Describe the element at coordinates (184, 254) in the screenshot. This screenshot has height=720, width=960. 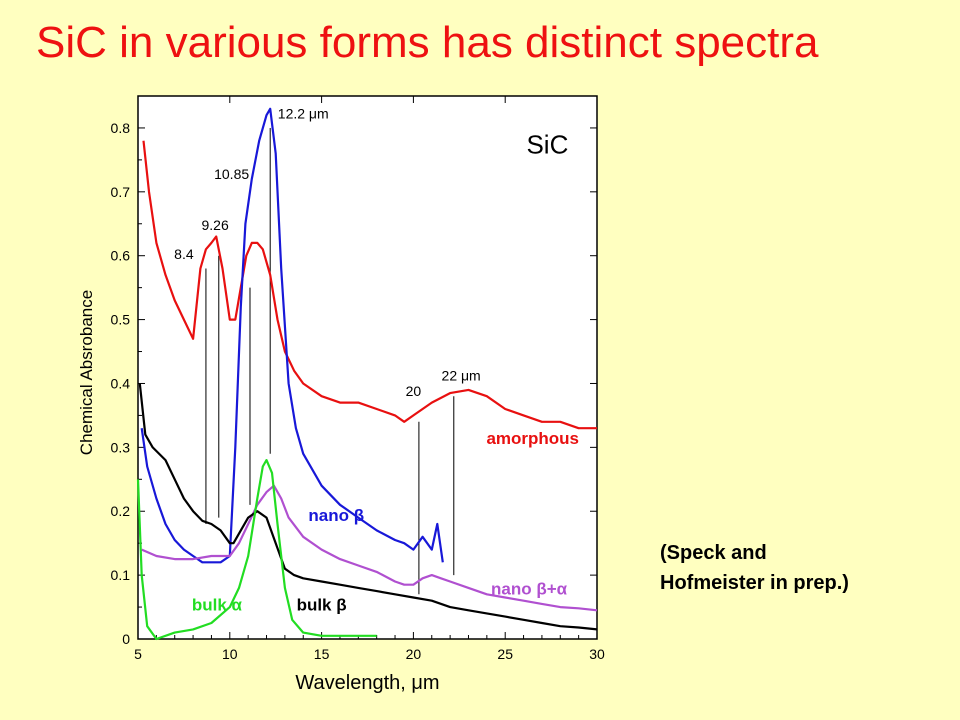
I see `peak-annotation: 8.4` at that location.